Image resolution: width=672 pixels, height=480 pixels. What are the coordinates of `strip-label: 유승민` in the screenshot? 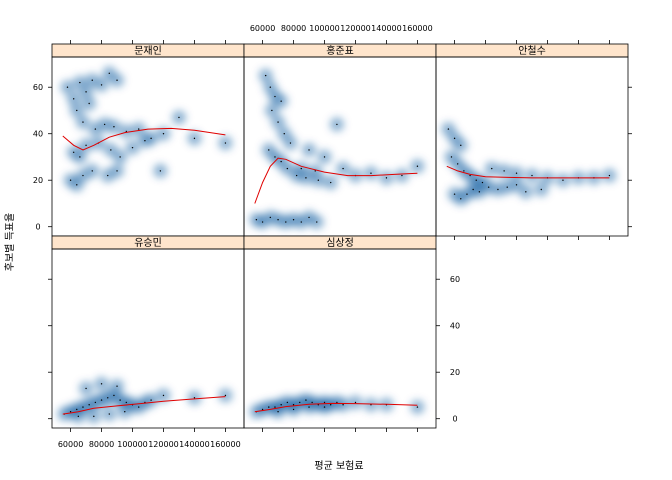 It's located at (148, 243).